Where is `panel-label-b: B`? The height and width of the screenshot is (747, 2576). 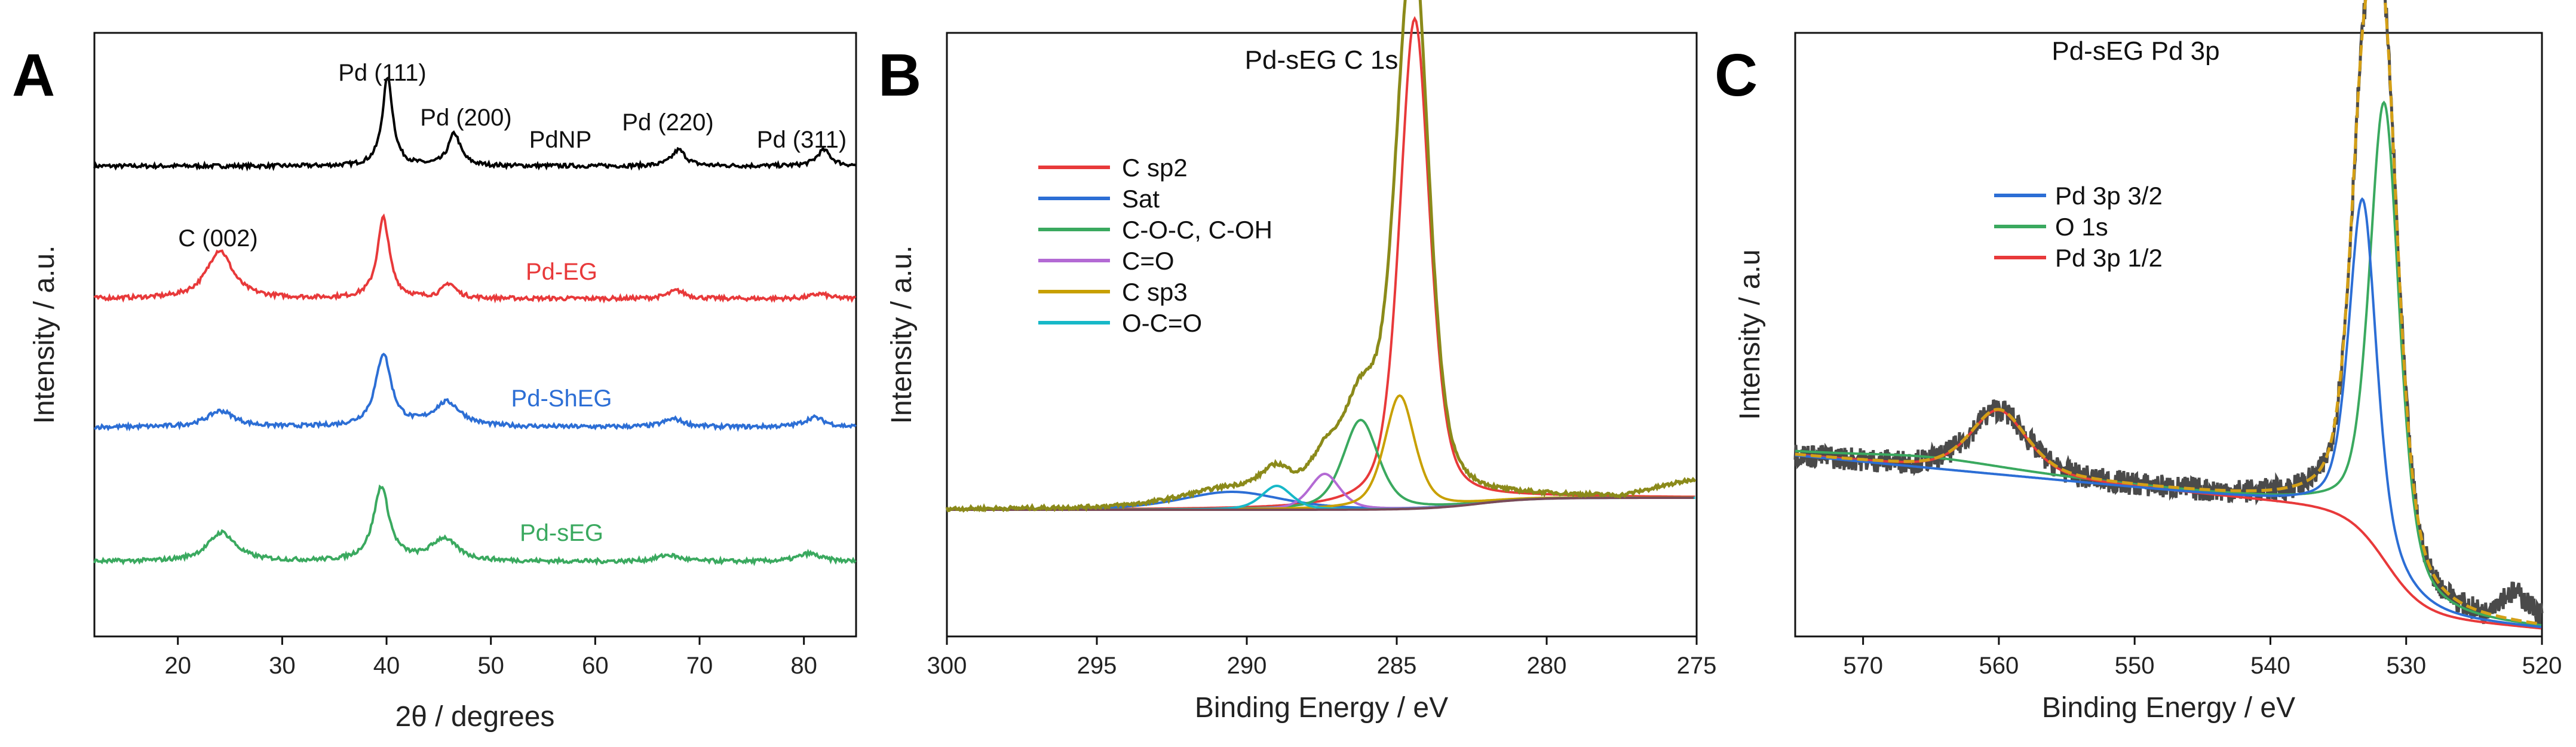 panel-label-b: B is located at coordinates (899, 75).